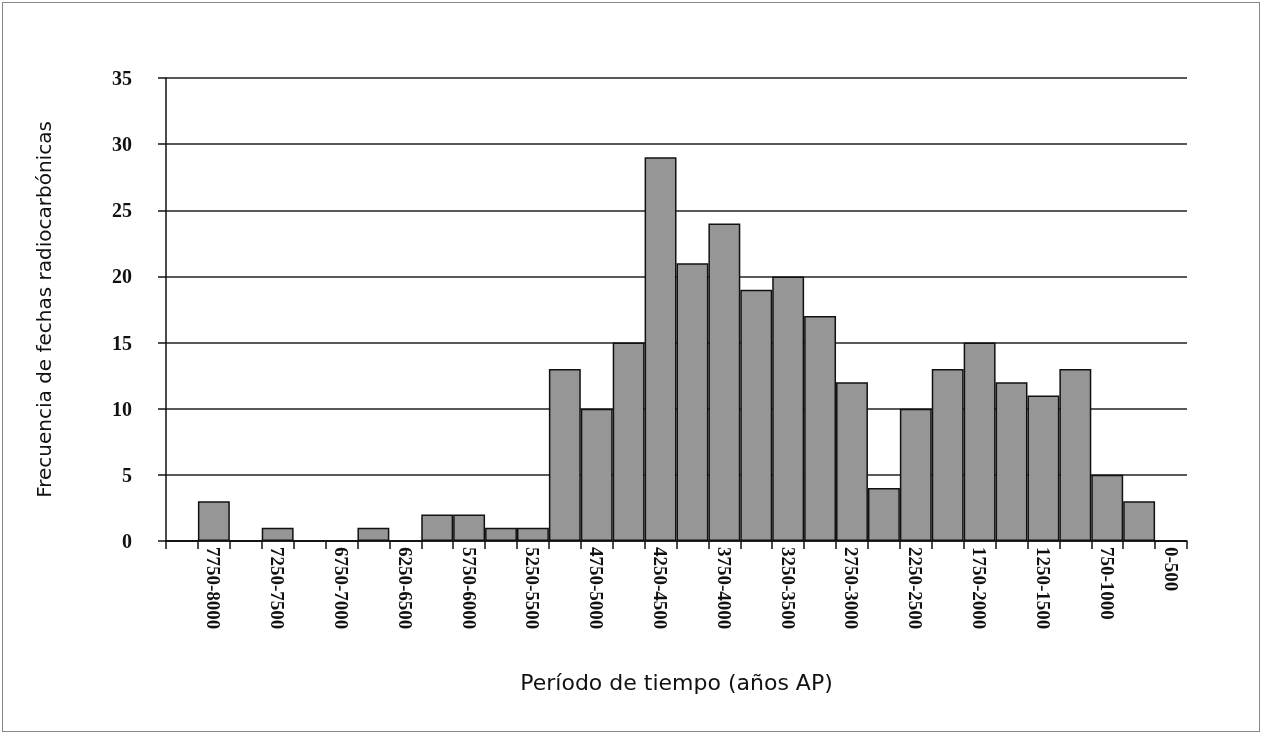 Image resolution: width=1264 pixels, height=736 pixels. I want to click on x-tick-label: 7250-7500, so click(278, 588).